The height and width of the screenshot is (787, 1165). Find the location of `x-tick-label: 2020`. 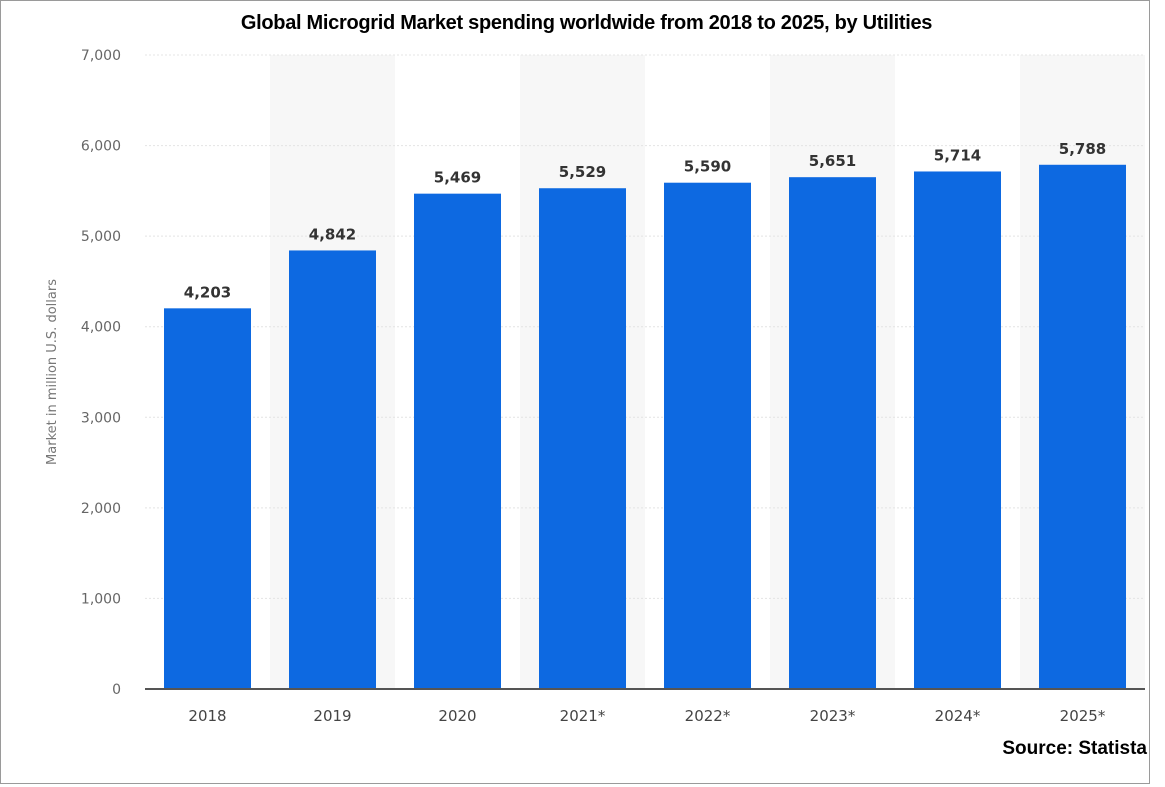

x-tick-label: 2020 is located at coordinates (457, 716).